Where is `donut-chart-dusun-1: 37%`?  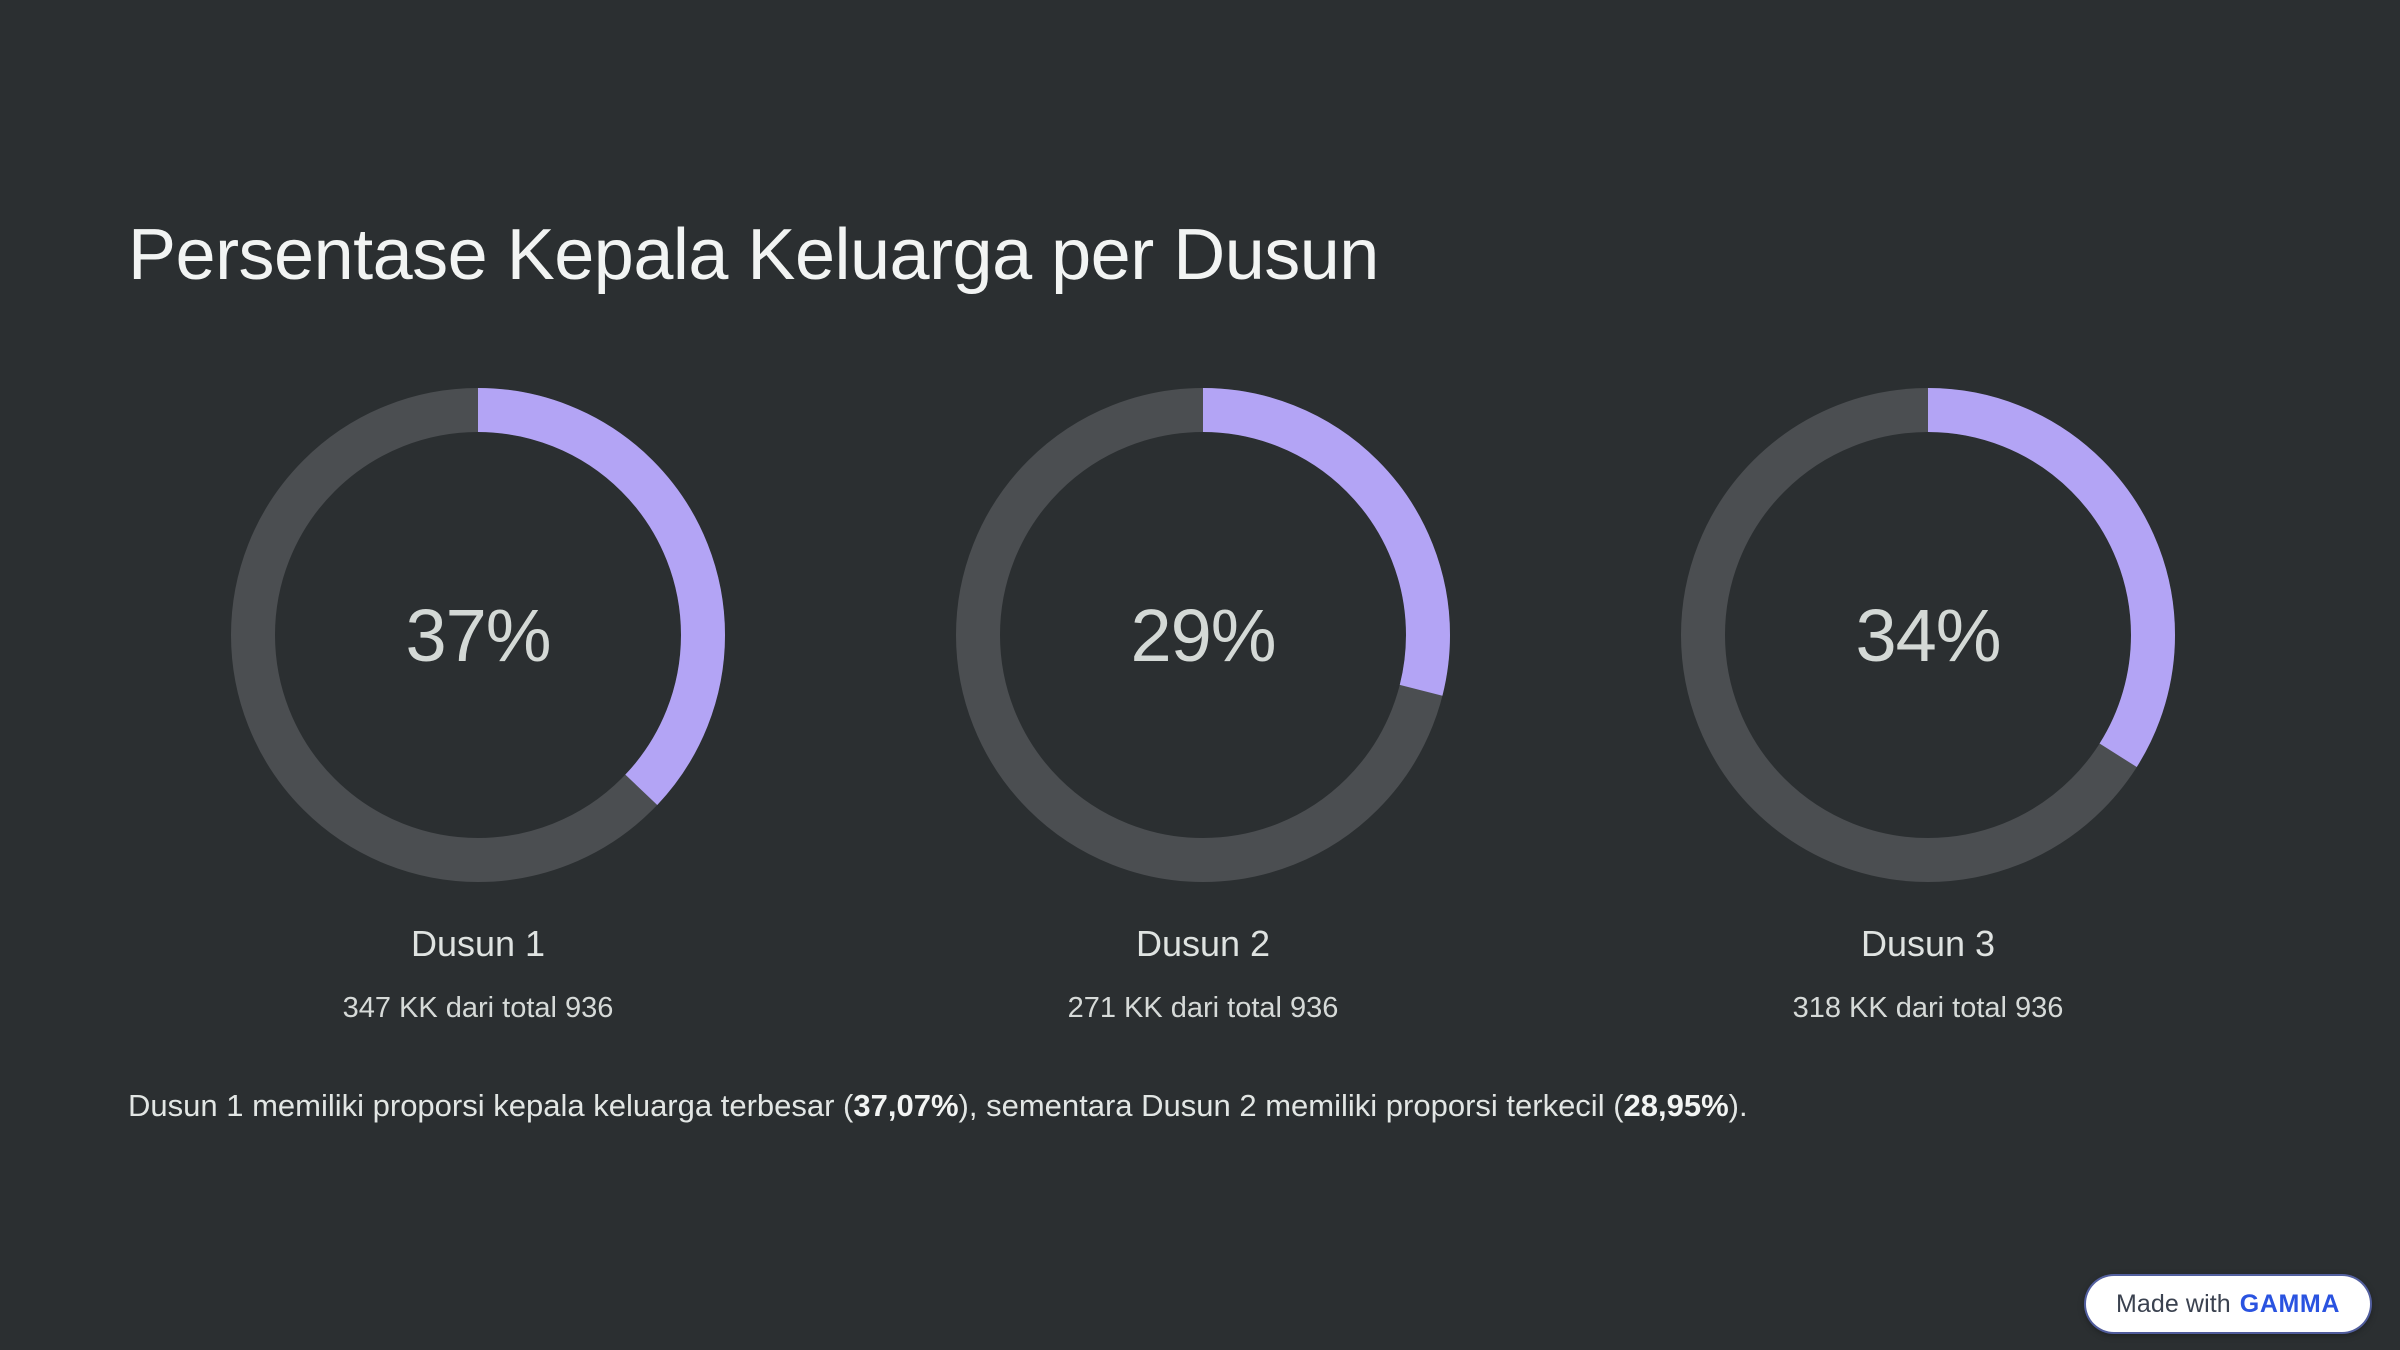
donut-chart-dusun-1: 37% is located at coordinates (478, 635).